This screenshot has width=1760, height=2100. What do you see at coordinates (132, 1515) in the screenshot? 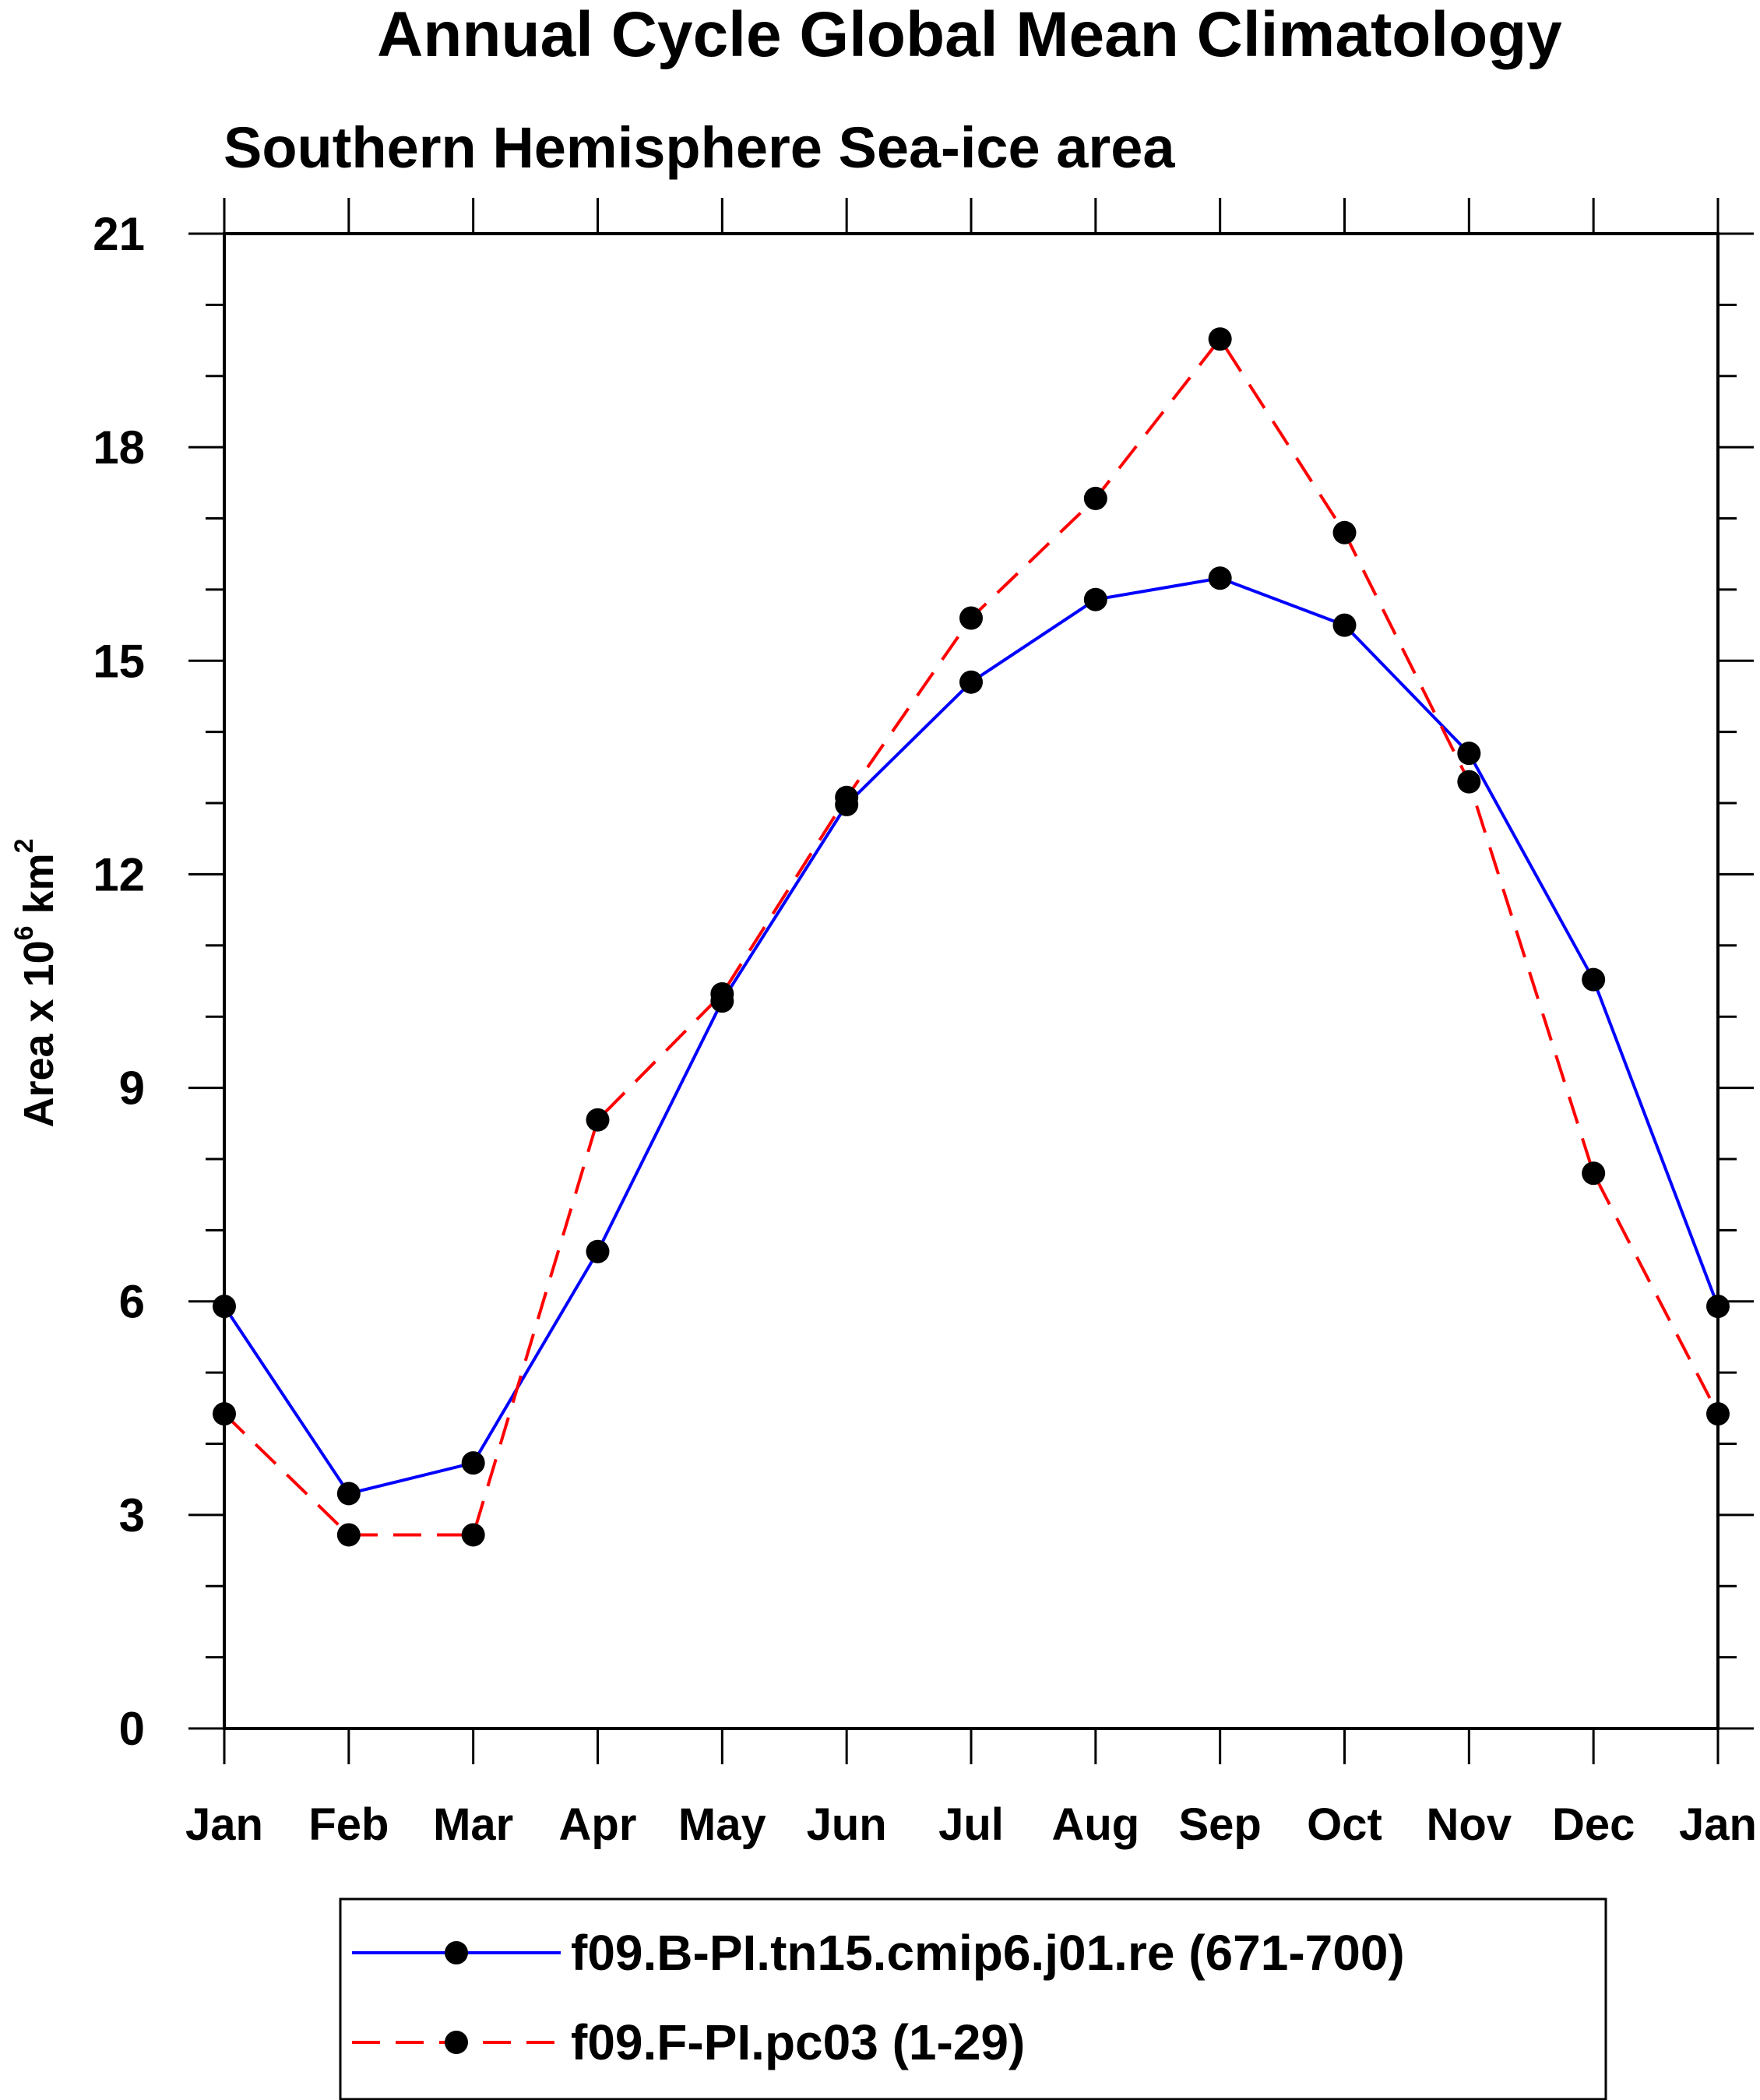
I see `y-tick-label: 3` at bounding box center [132, 1515].